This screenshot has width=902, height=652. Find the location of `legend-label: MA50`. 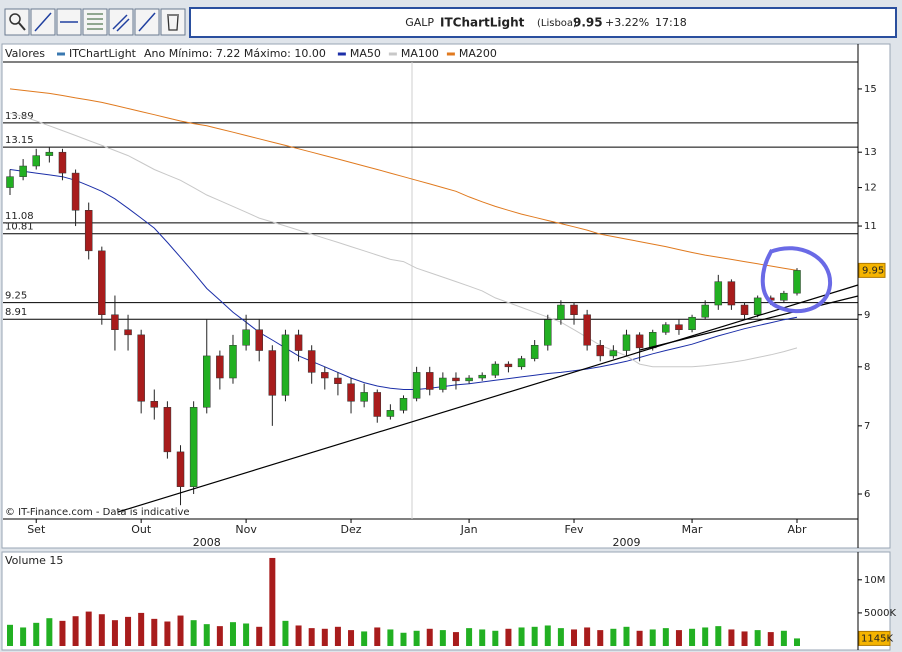

legend-label: MA50 is located at coordinates (365, 53).